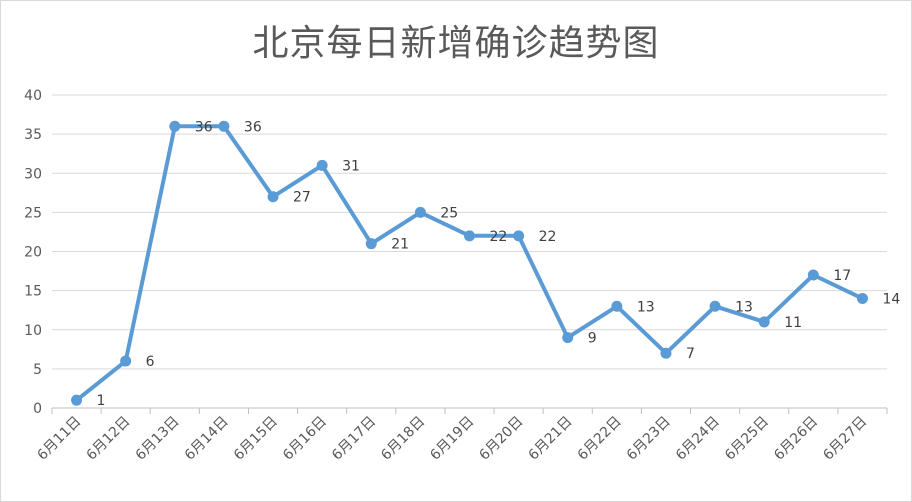 Image resolution: width=912 pixels, height=502 pixels. I want to click on y-tick-label: 25, so click(33, 213).